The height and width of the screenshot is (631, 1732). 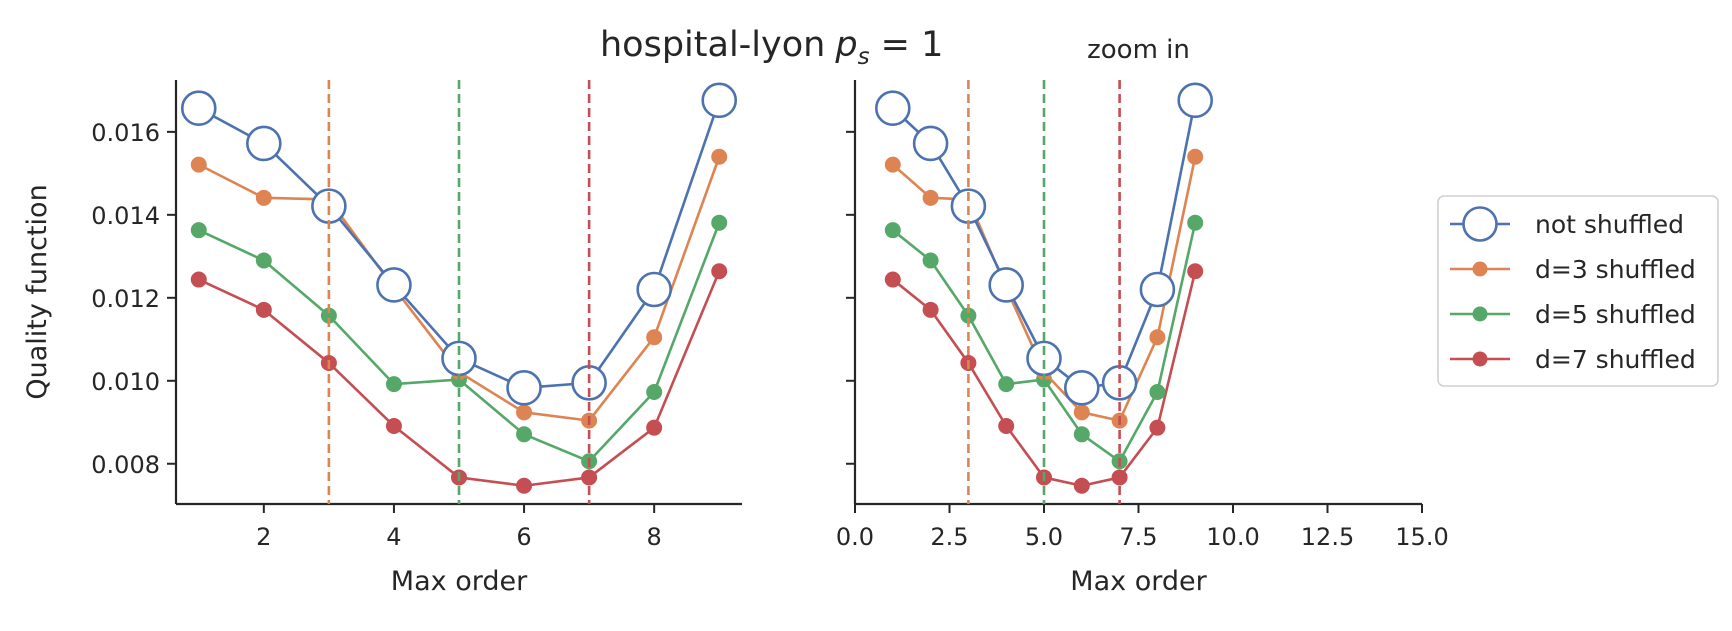 What do you see at coordinates (393, 537) in the screenshot?
I see `x-tick-label: 4` at bounding box center [393, 537].